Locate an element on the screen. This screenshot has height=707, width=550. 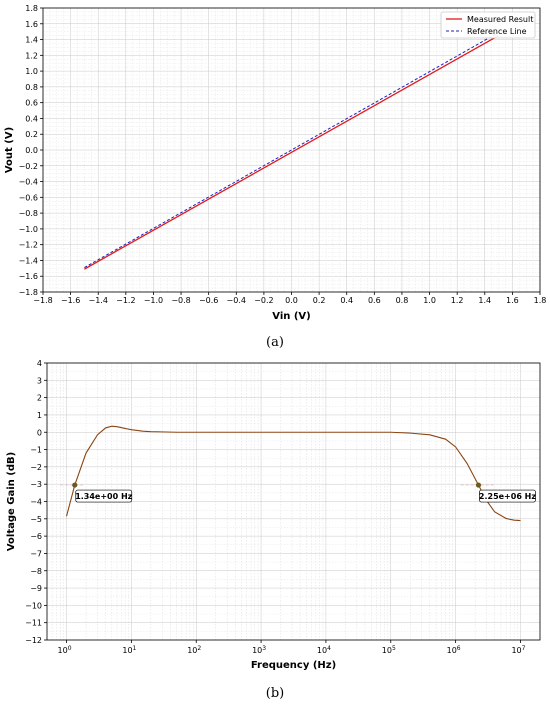
a-y-tick-label: 0.6 is located at coordinates (31, 103).